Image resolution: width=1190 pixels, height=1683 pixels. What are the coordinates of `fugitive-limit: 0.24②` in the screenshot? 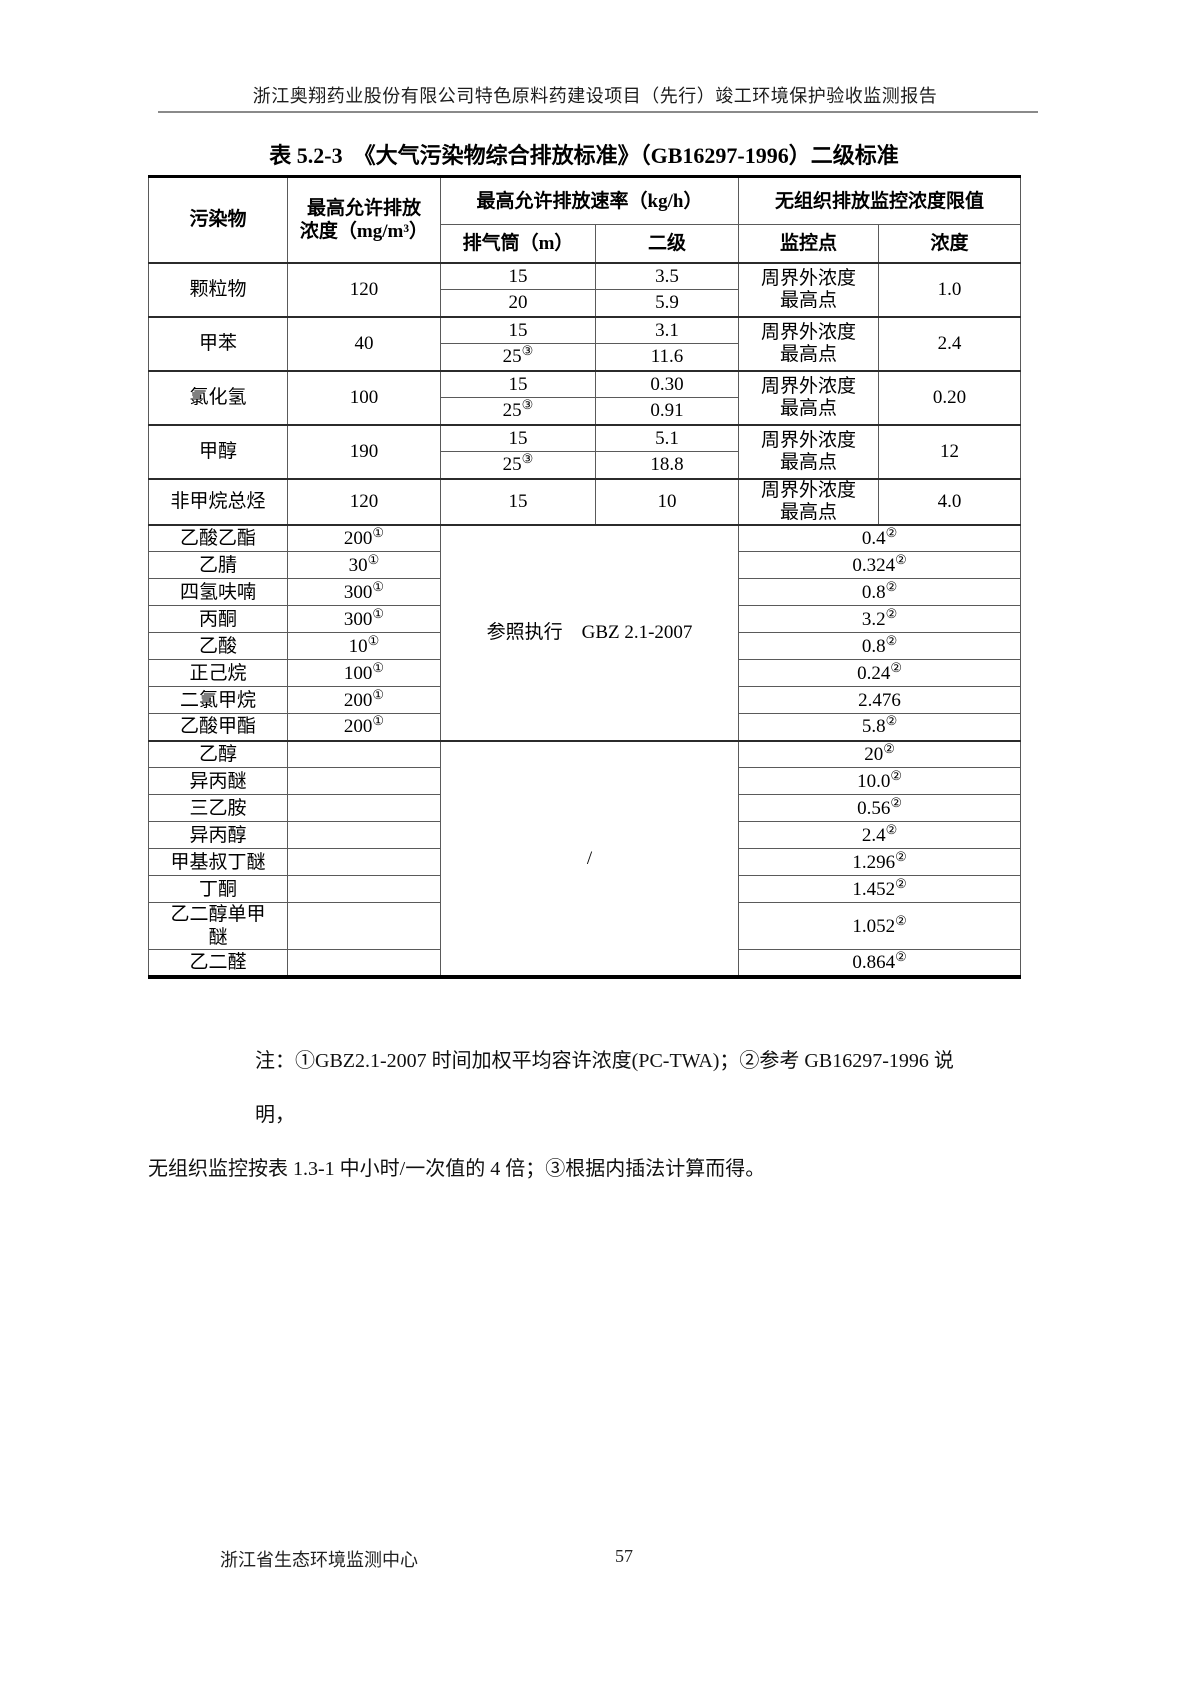 It's located at (880, 673).